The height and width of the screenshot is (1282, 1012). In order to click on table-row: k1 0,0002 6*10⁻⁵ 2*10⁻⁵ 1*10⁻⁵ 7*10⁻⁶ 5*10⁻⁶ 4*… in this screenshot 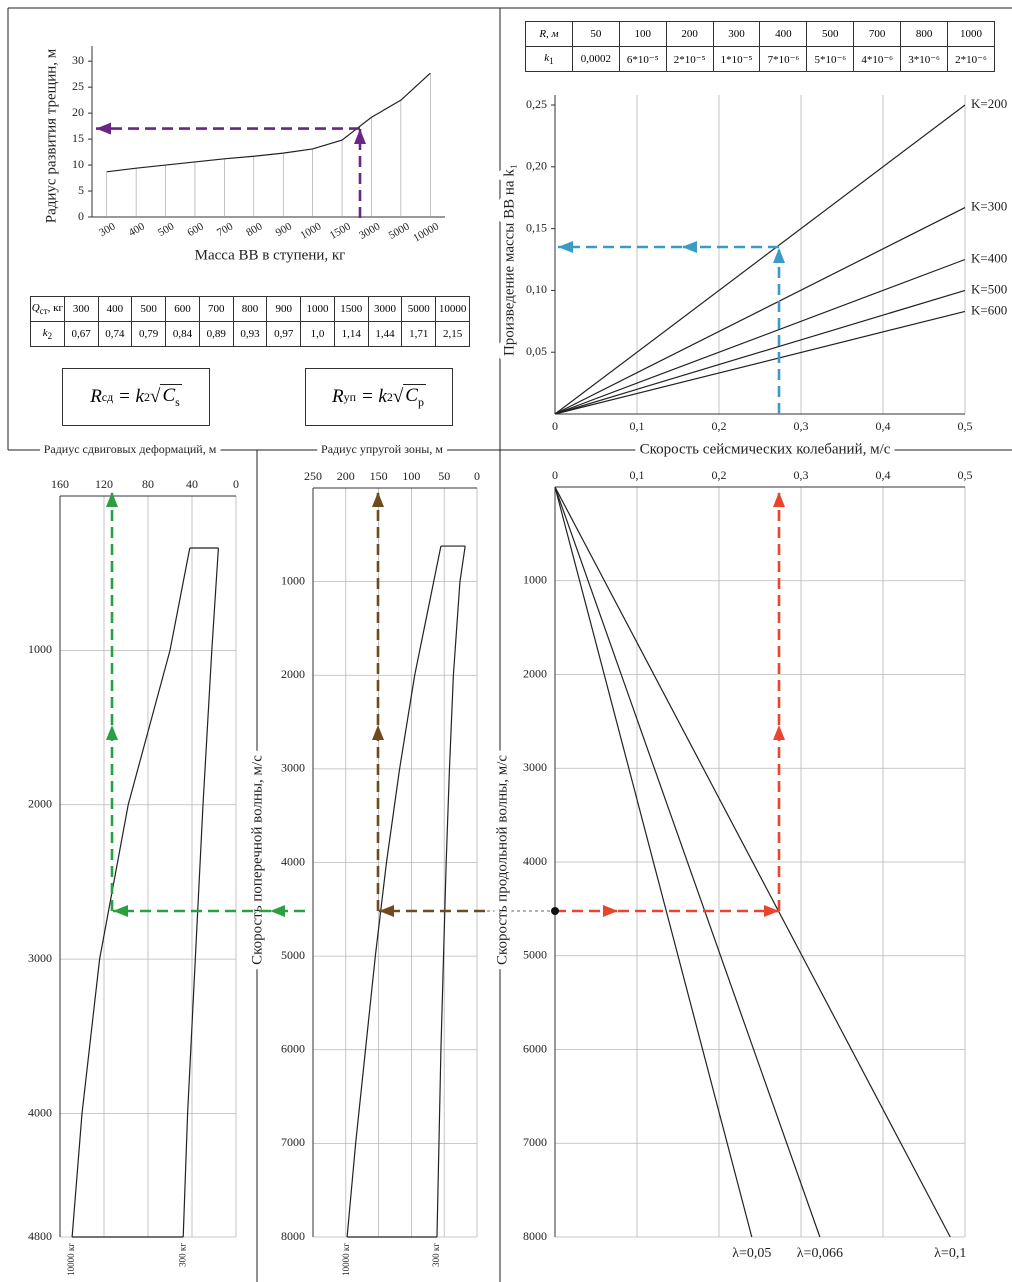, I will do `click(760, 59)`.